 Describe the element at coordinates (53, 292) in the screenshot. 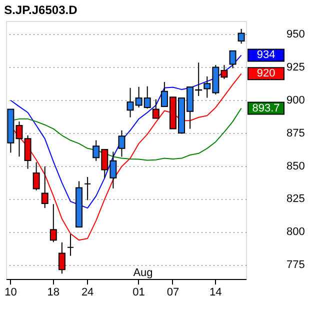

I see `x-tick-label: 18` at that location.